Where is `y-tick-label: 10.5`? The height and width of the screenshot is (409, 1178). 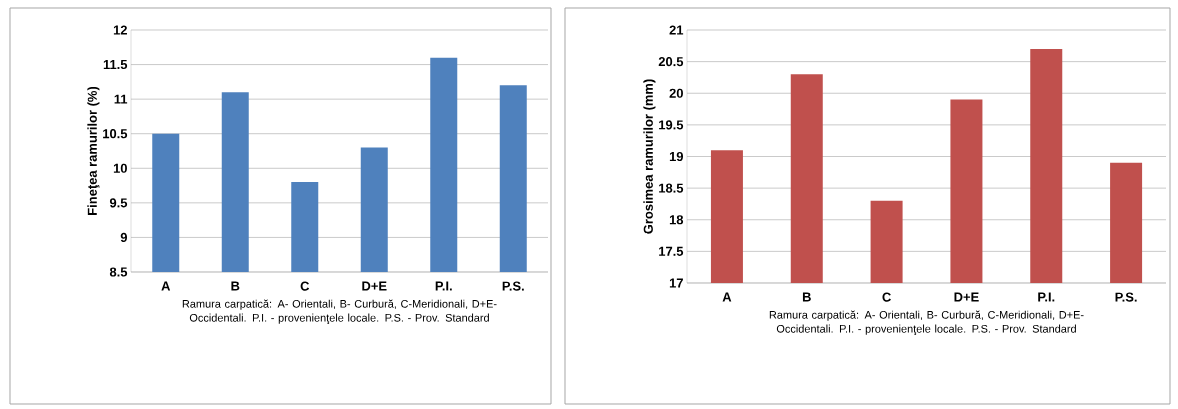
y-tick-label: 10.5 is located at coordinates (115, 134).